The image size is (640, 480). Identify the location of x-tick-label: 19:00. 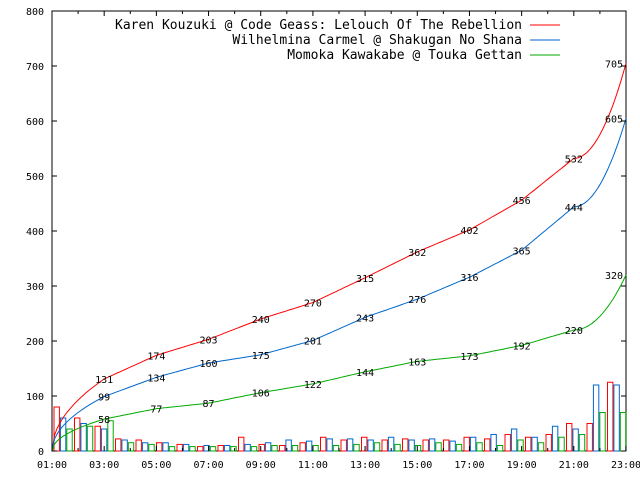
(522, 465).